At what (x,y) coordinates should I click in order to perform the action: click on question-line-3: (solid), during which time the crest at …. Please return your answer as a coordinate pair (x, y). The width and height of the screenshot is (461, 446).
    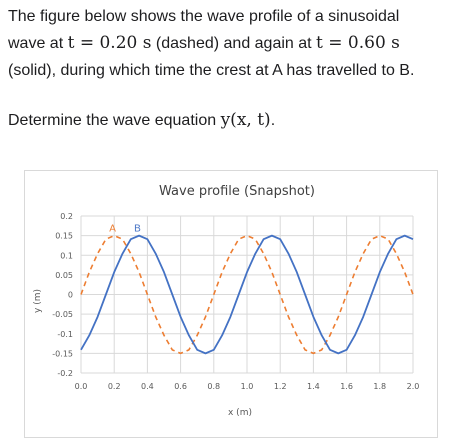
    Looking at the image, I should click on (233, 70).